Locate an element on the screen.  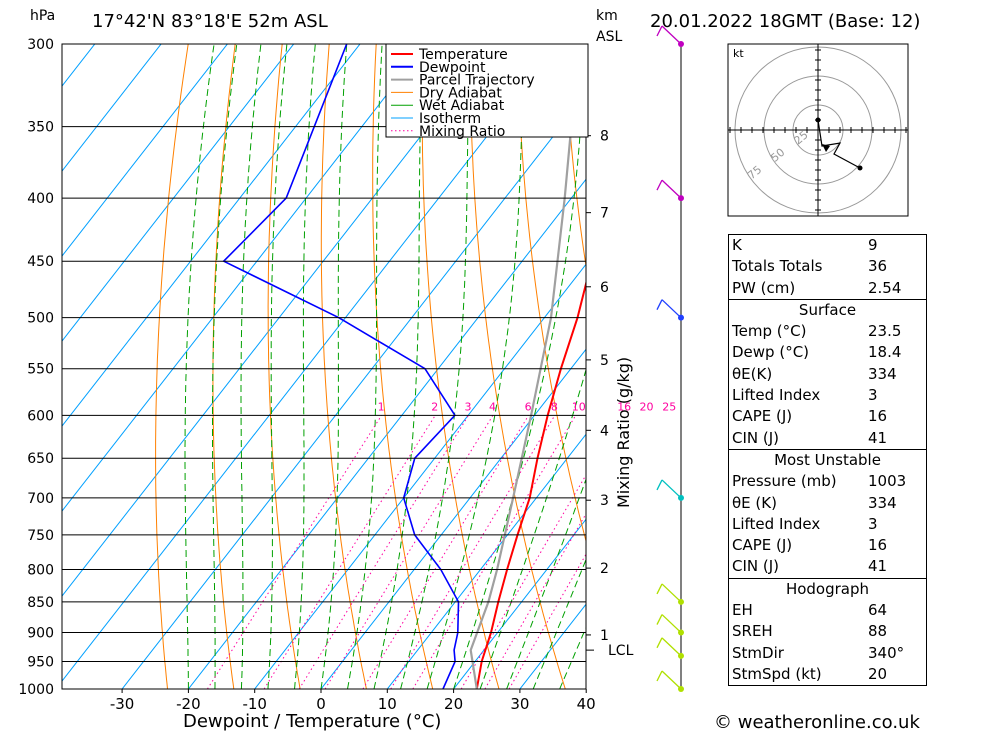
mixing-ratio-label: 16 is located at coordinates (624, 406).